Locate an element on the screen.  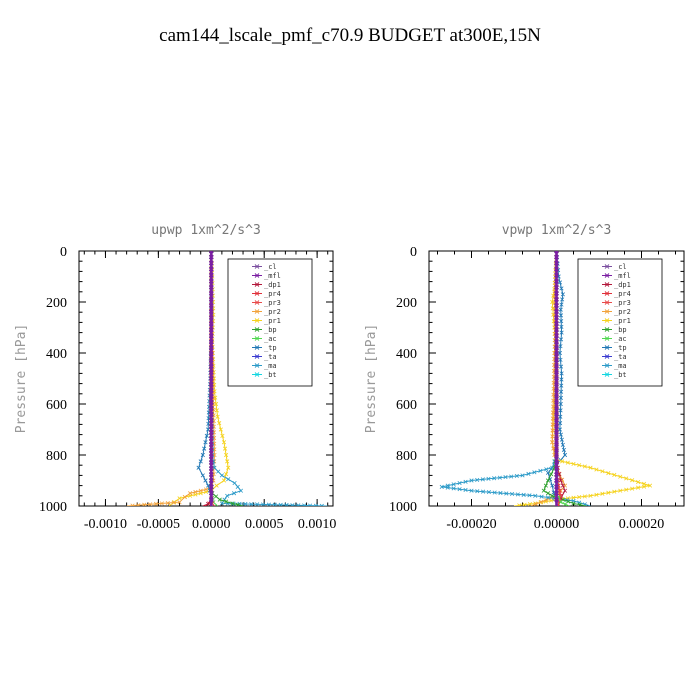
legend-label-dp1: _dp1 is located at coordinates (272, 285).